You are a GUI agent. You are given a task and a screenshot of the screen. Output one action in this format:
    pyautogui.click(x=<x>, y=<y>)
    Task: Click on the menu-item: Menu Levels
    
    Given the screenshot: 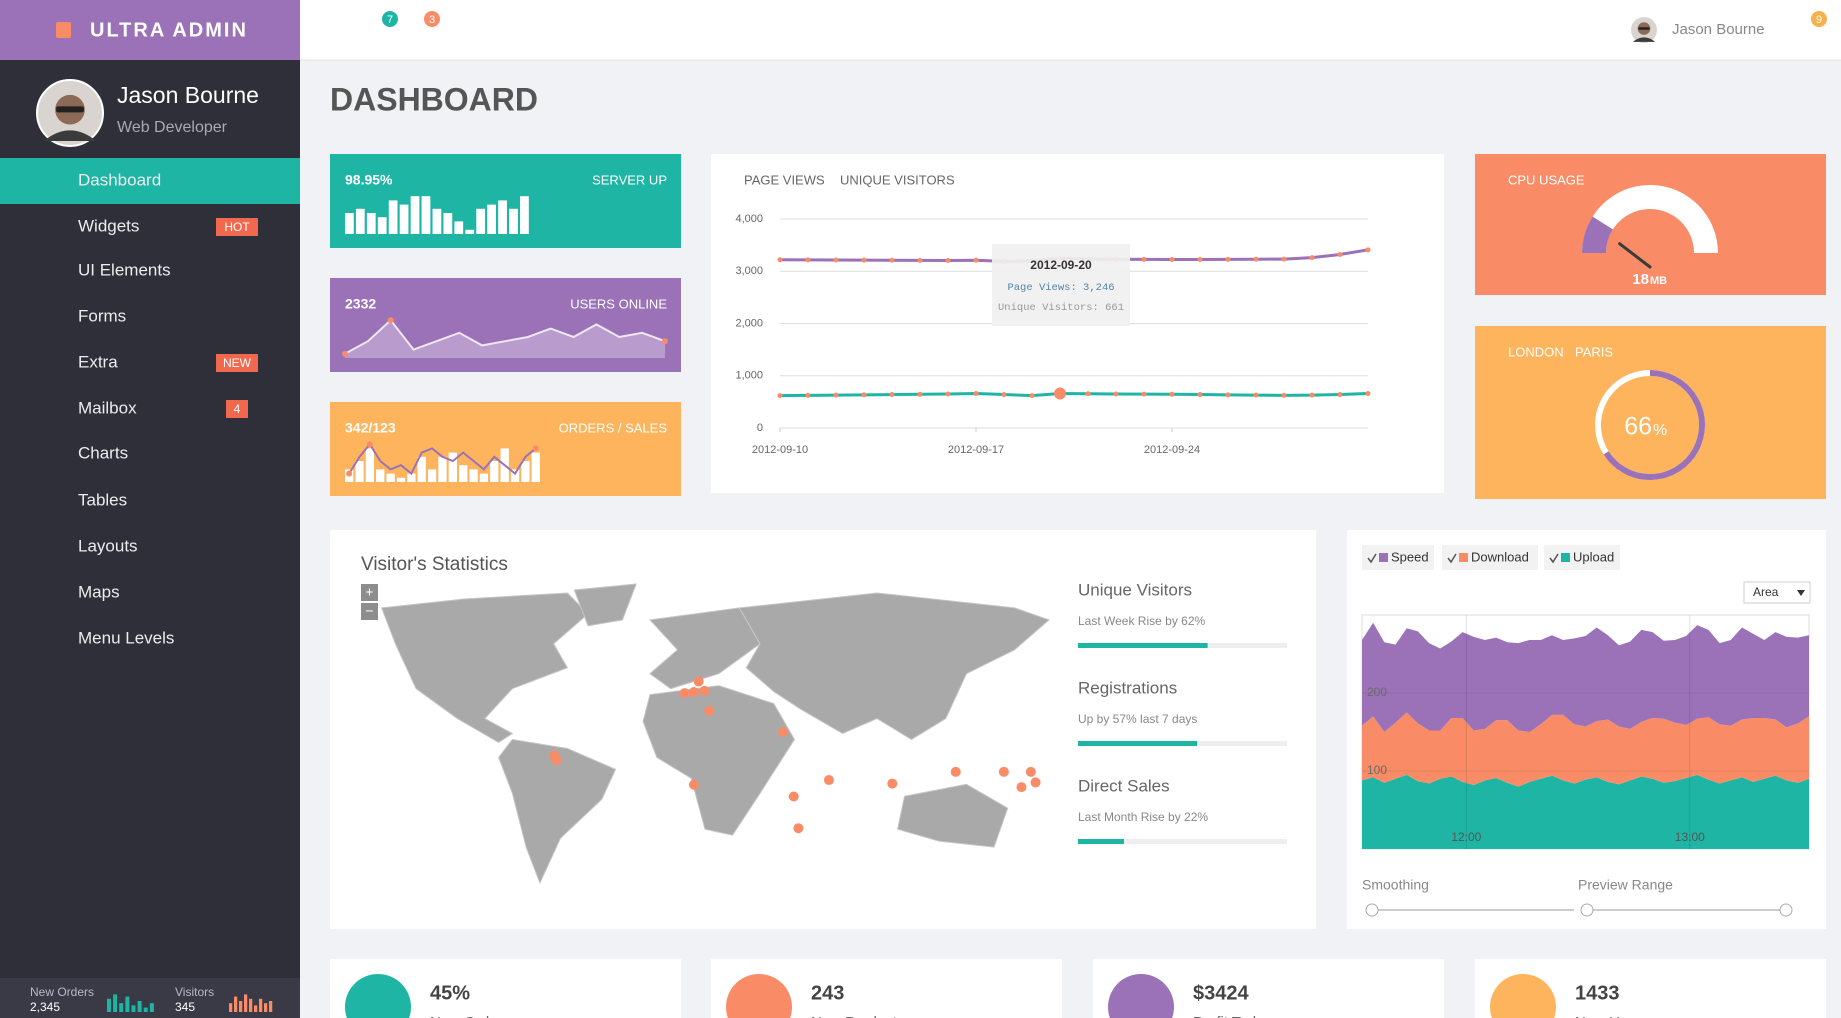 What is the action you would take?
    pyautogui.click(x=126, y=637)
    